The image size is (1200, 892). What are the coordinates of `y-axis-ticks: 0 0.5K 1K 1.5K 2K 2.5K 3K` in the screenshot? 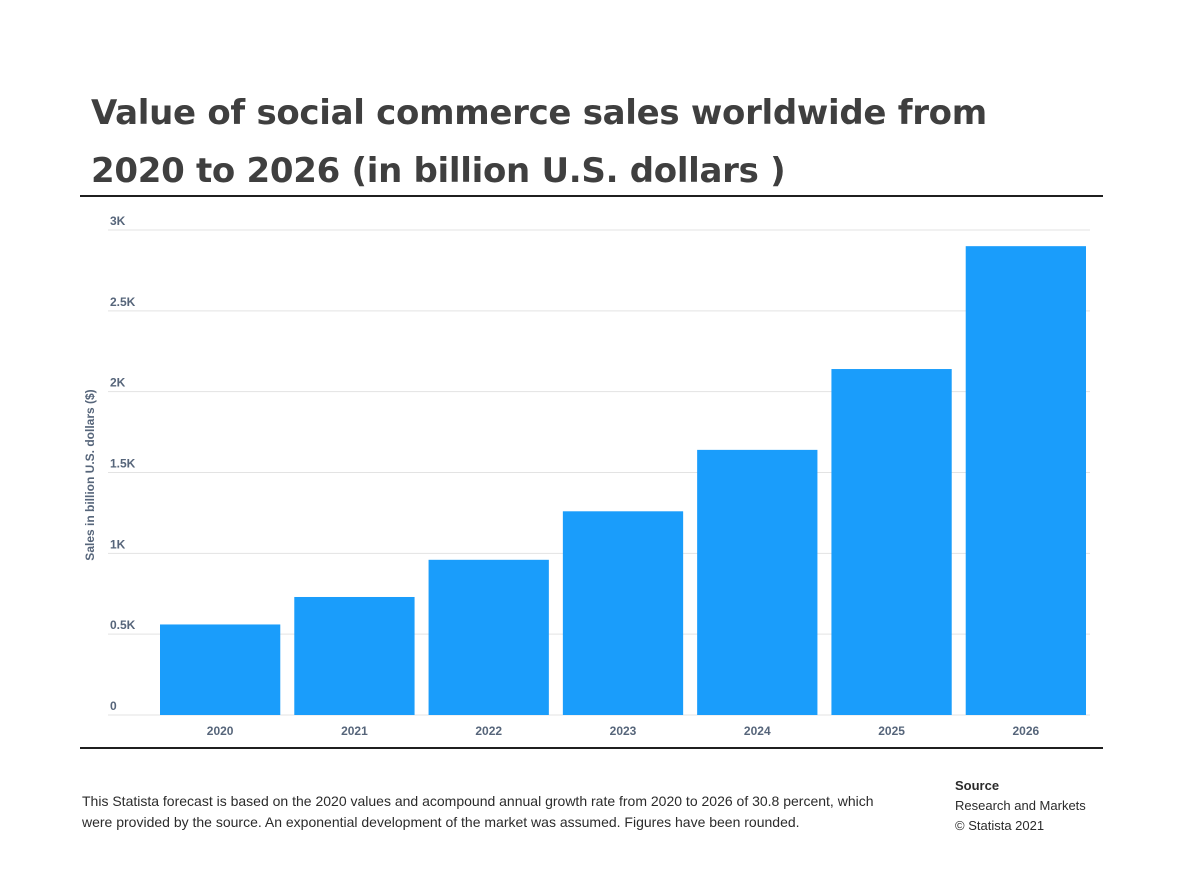 It's located at (123, 463).